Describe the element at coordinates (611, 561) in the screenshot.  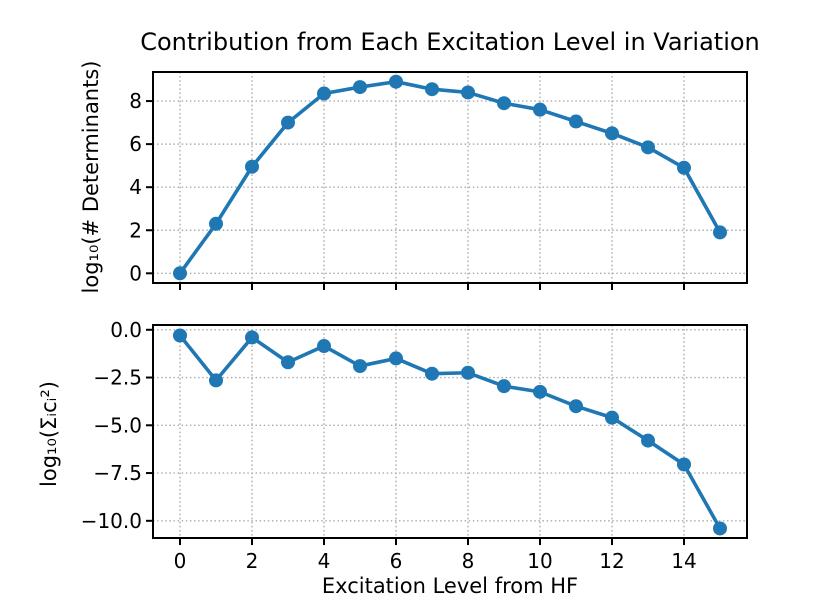
I see `x-tick-label: 12` at that location.